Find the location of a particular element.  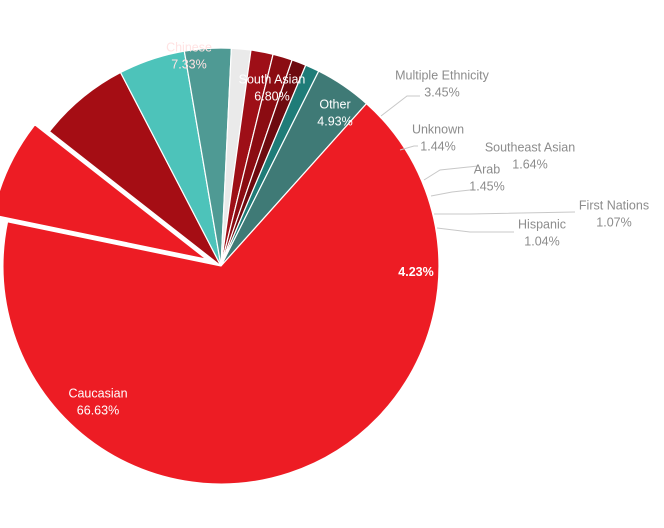

slice-value: 1.45% is located at coordinates (486, 187).